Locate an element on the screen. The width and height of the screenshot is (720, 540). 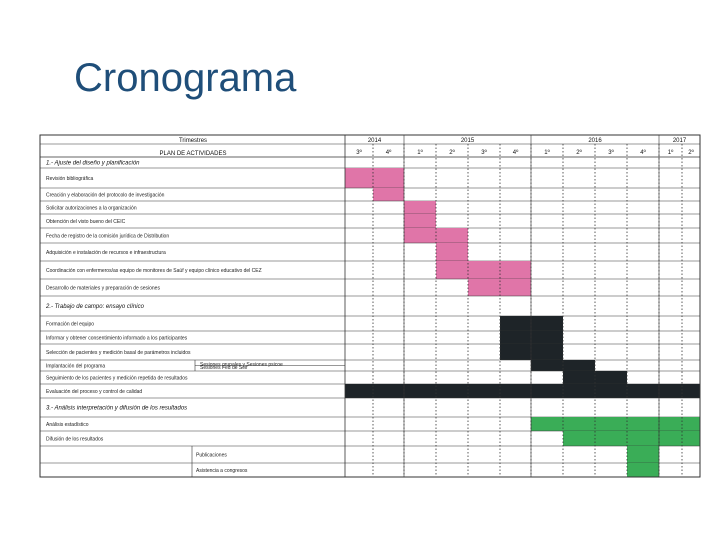
year-label: 2016 is located at coordinates (595, 141).